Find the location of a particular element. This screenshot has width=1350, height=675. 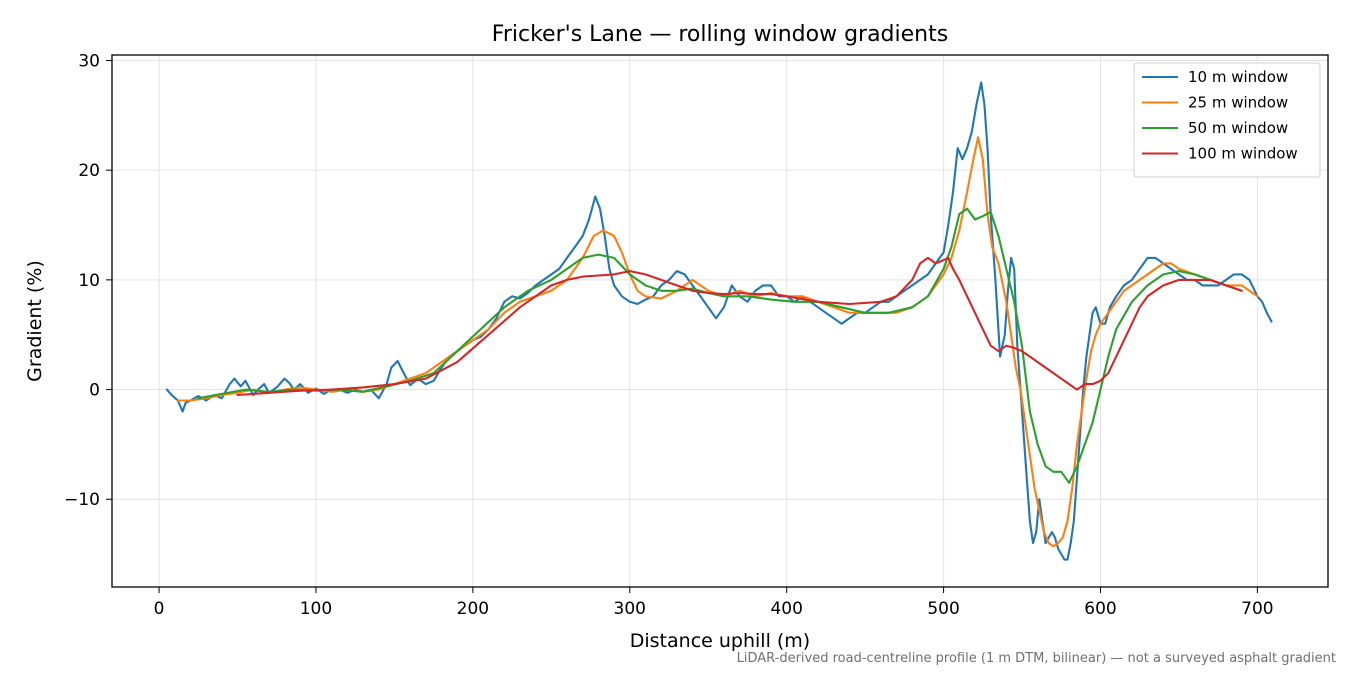

x-tick-label: 300 is located at coordinates (630, 609).